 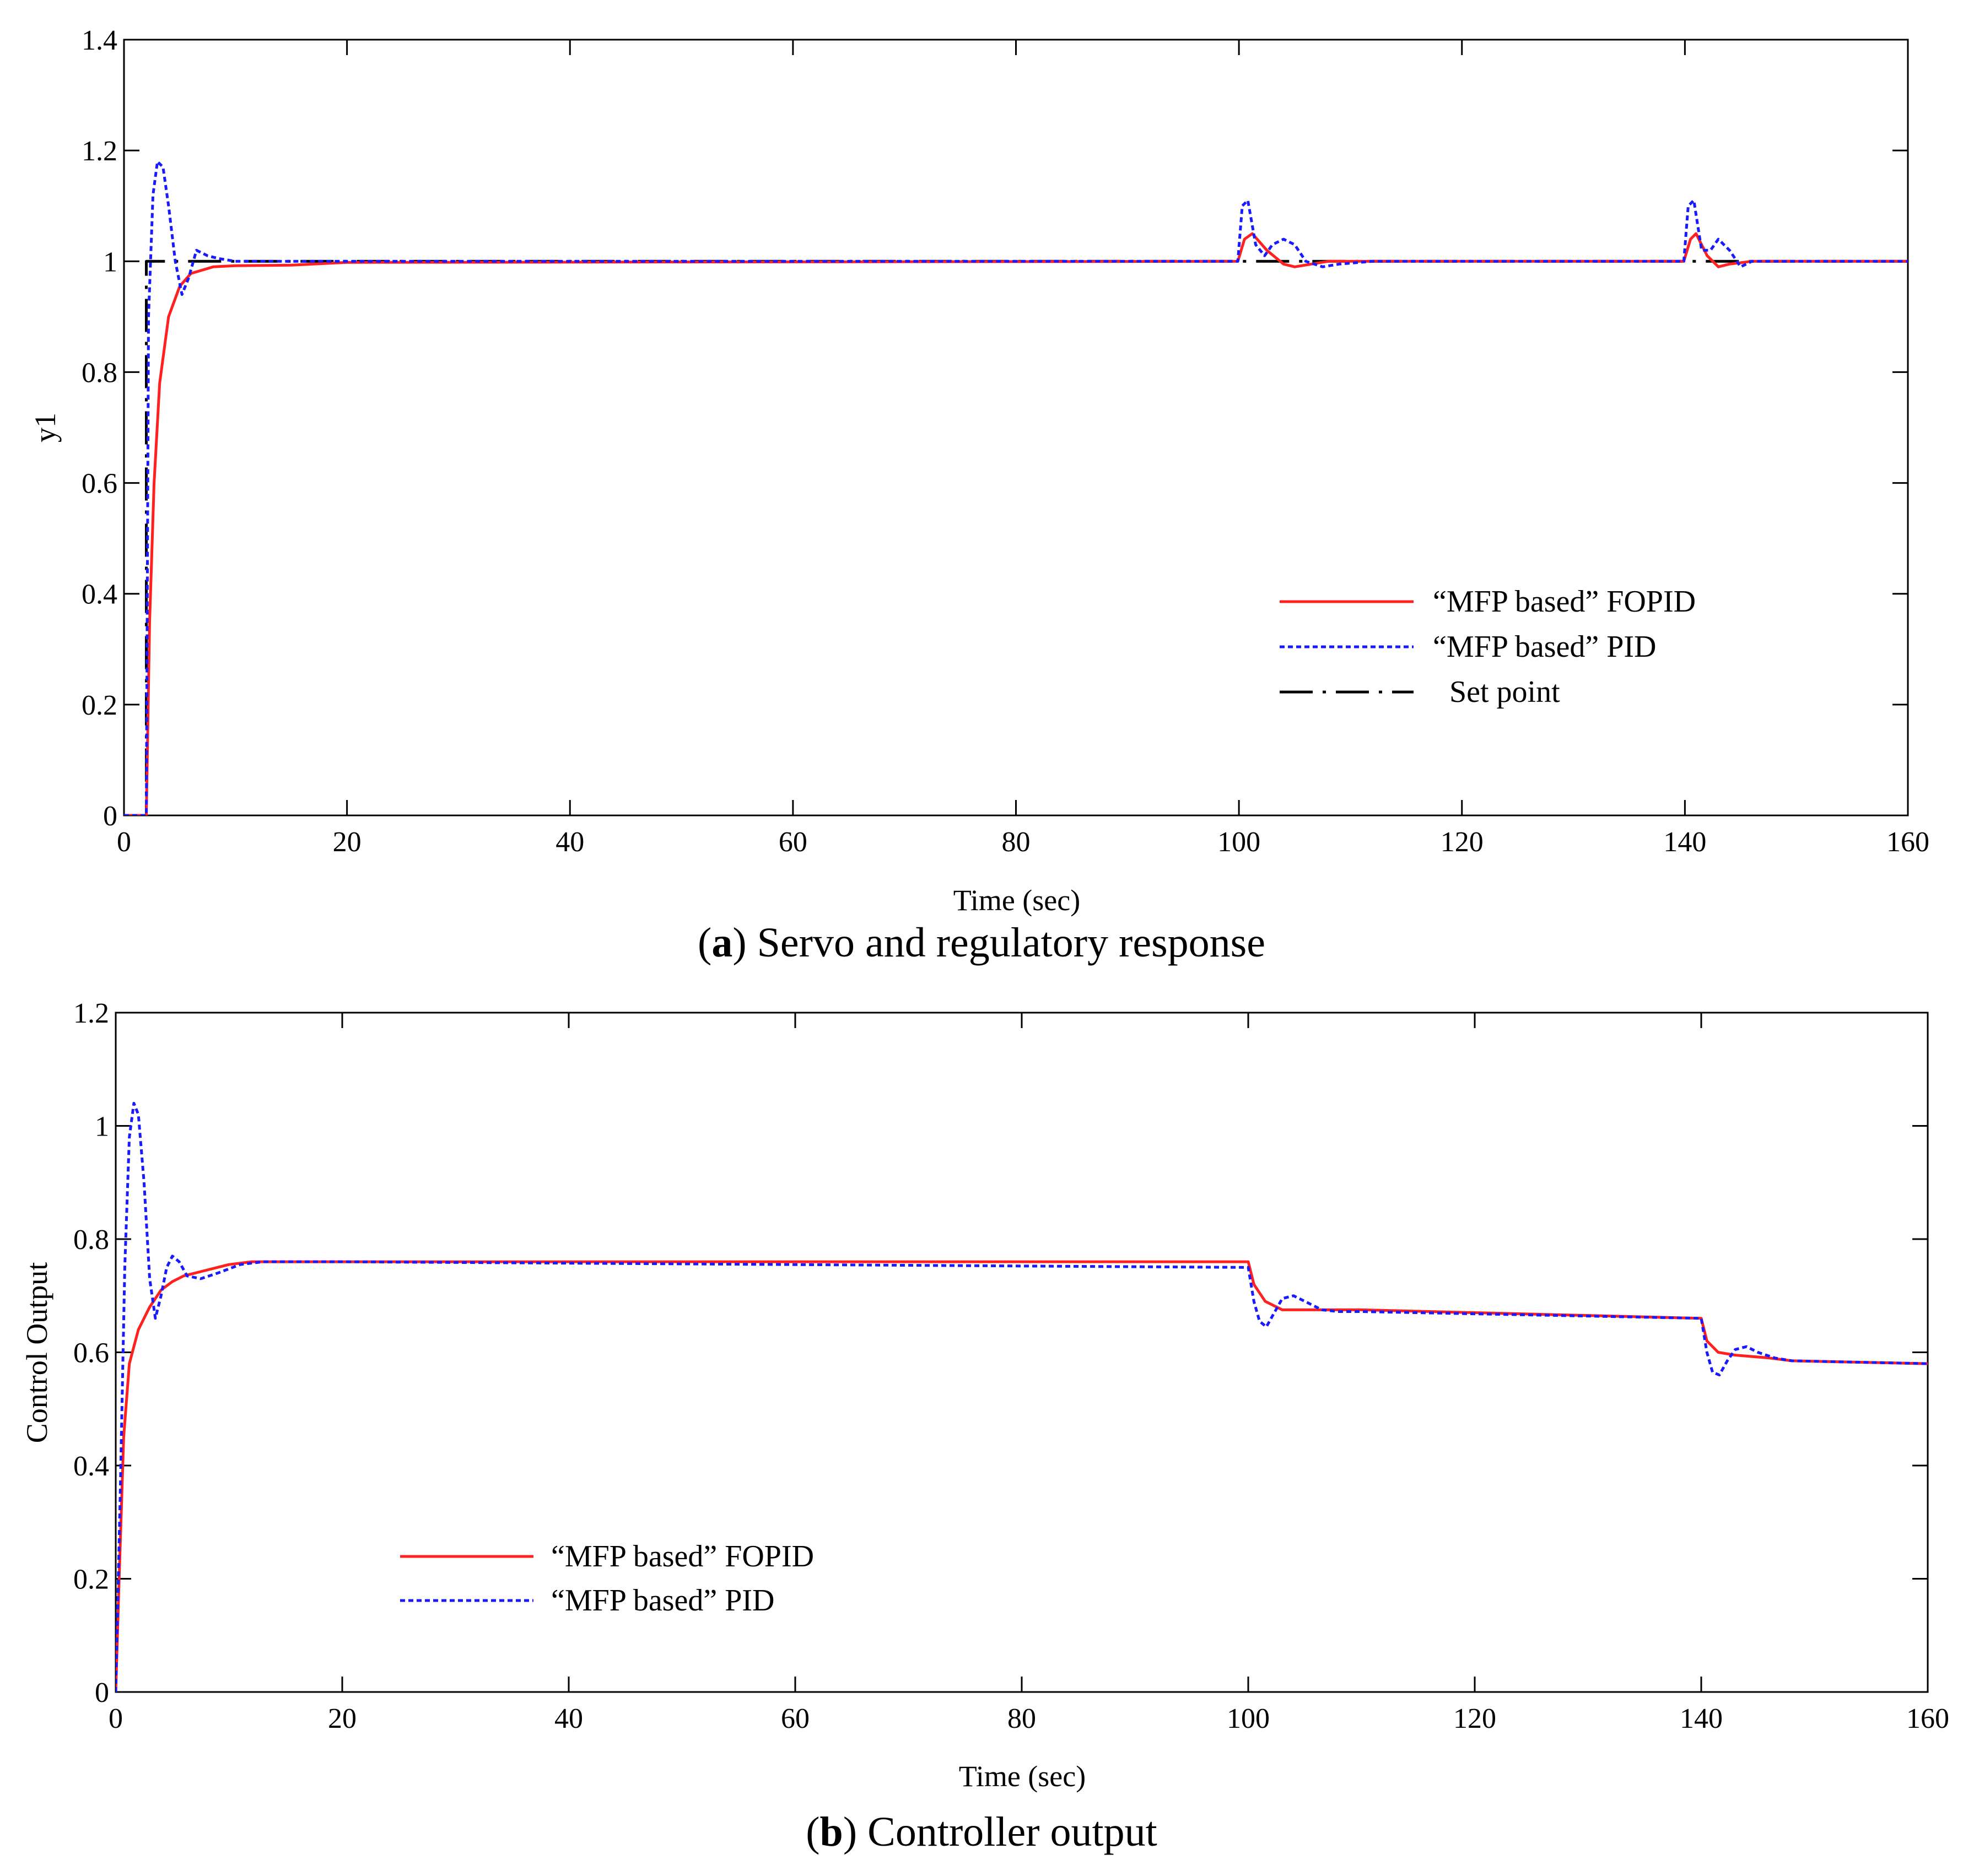 I want to click on y-tick-label-b: 1.2, so click(x=91, y=1013).